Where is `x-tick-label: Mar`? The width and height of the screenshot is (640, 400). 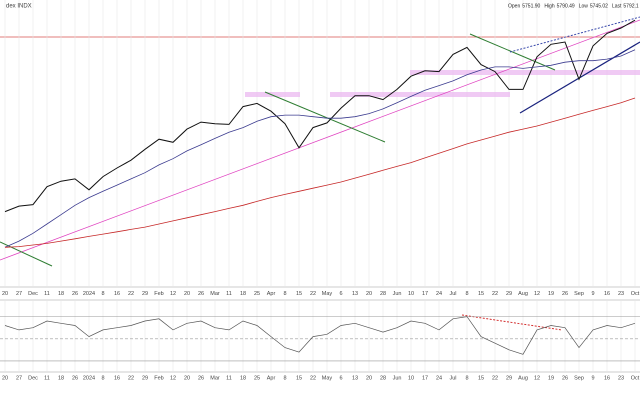 x-tick-label: Mar is located at coordinates (215, 378).